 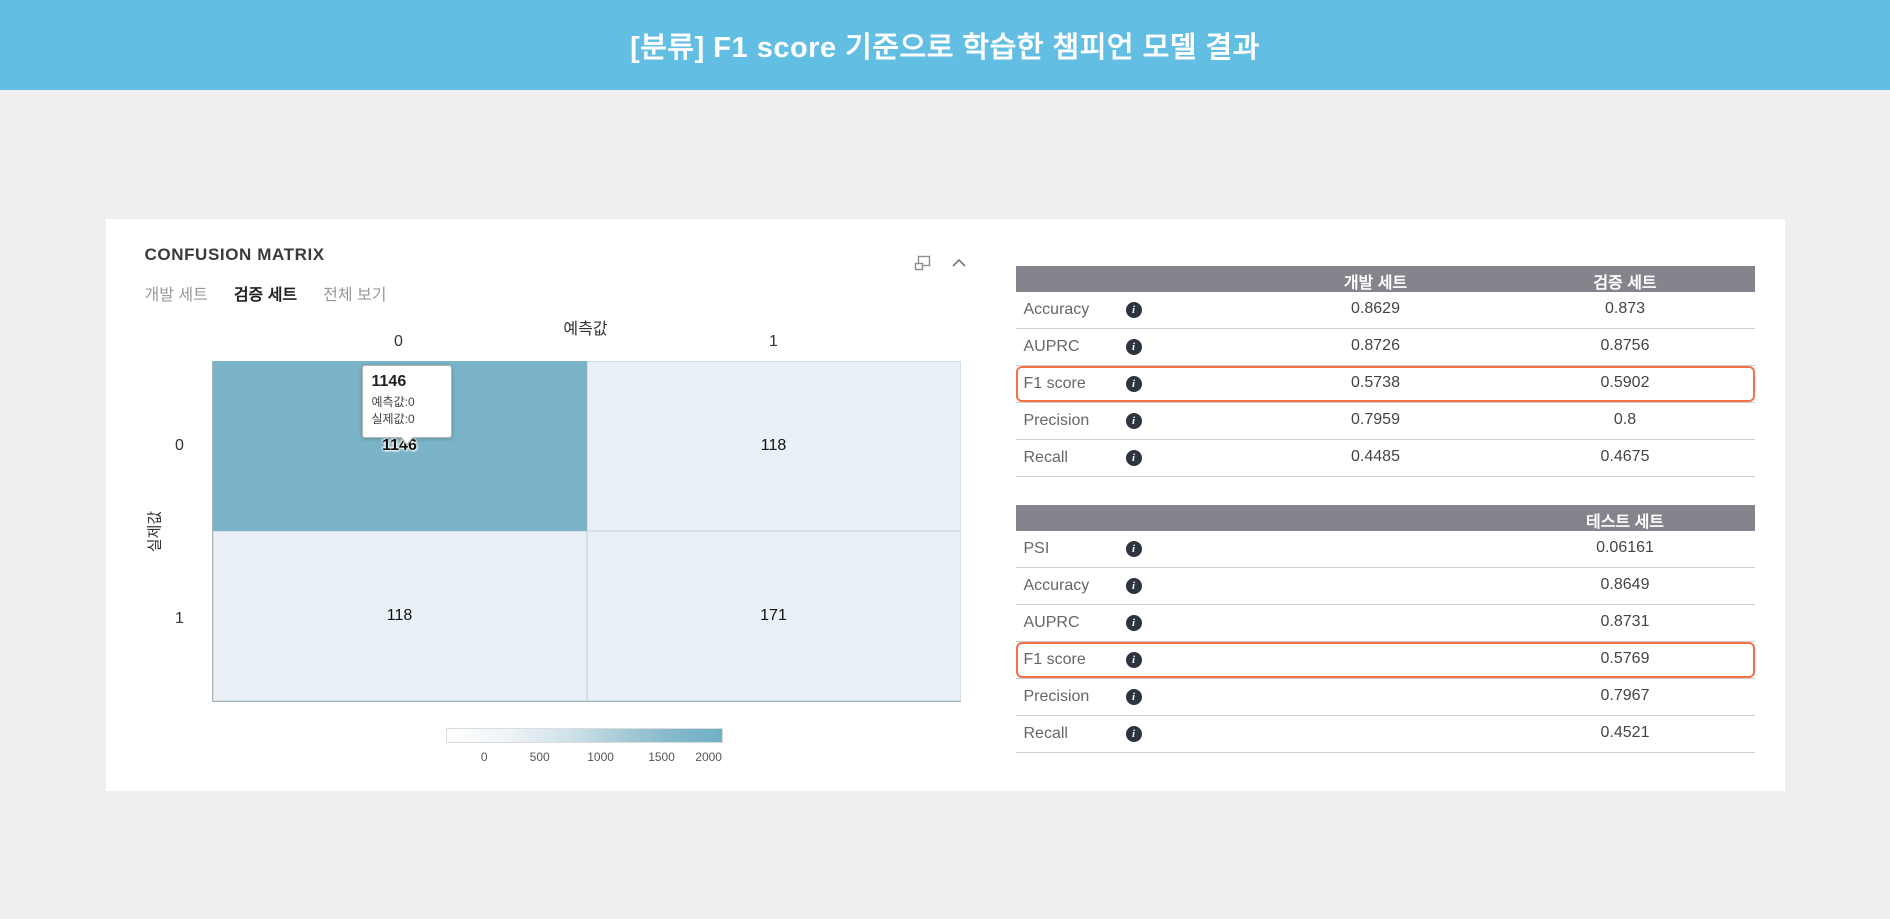 I want to click on metric-value: 0.8731, so click(x=1625, y=621).